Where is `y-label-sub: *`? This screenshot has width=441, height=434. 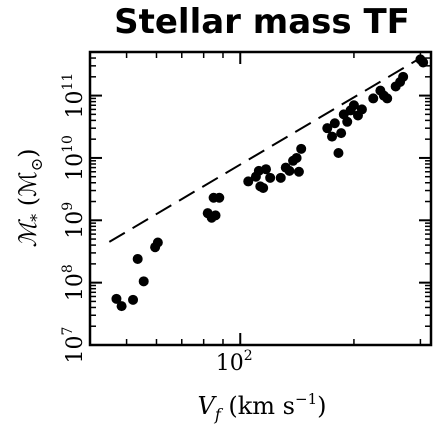 y-label-sub: * is located at coordinates (36, 218).